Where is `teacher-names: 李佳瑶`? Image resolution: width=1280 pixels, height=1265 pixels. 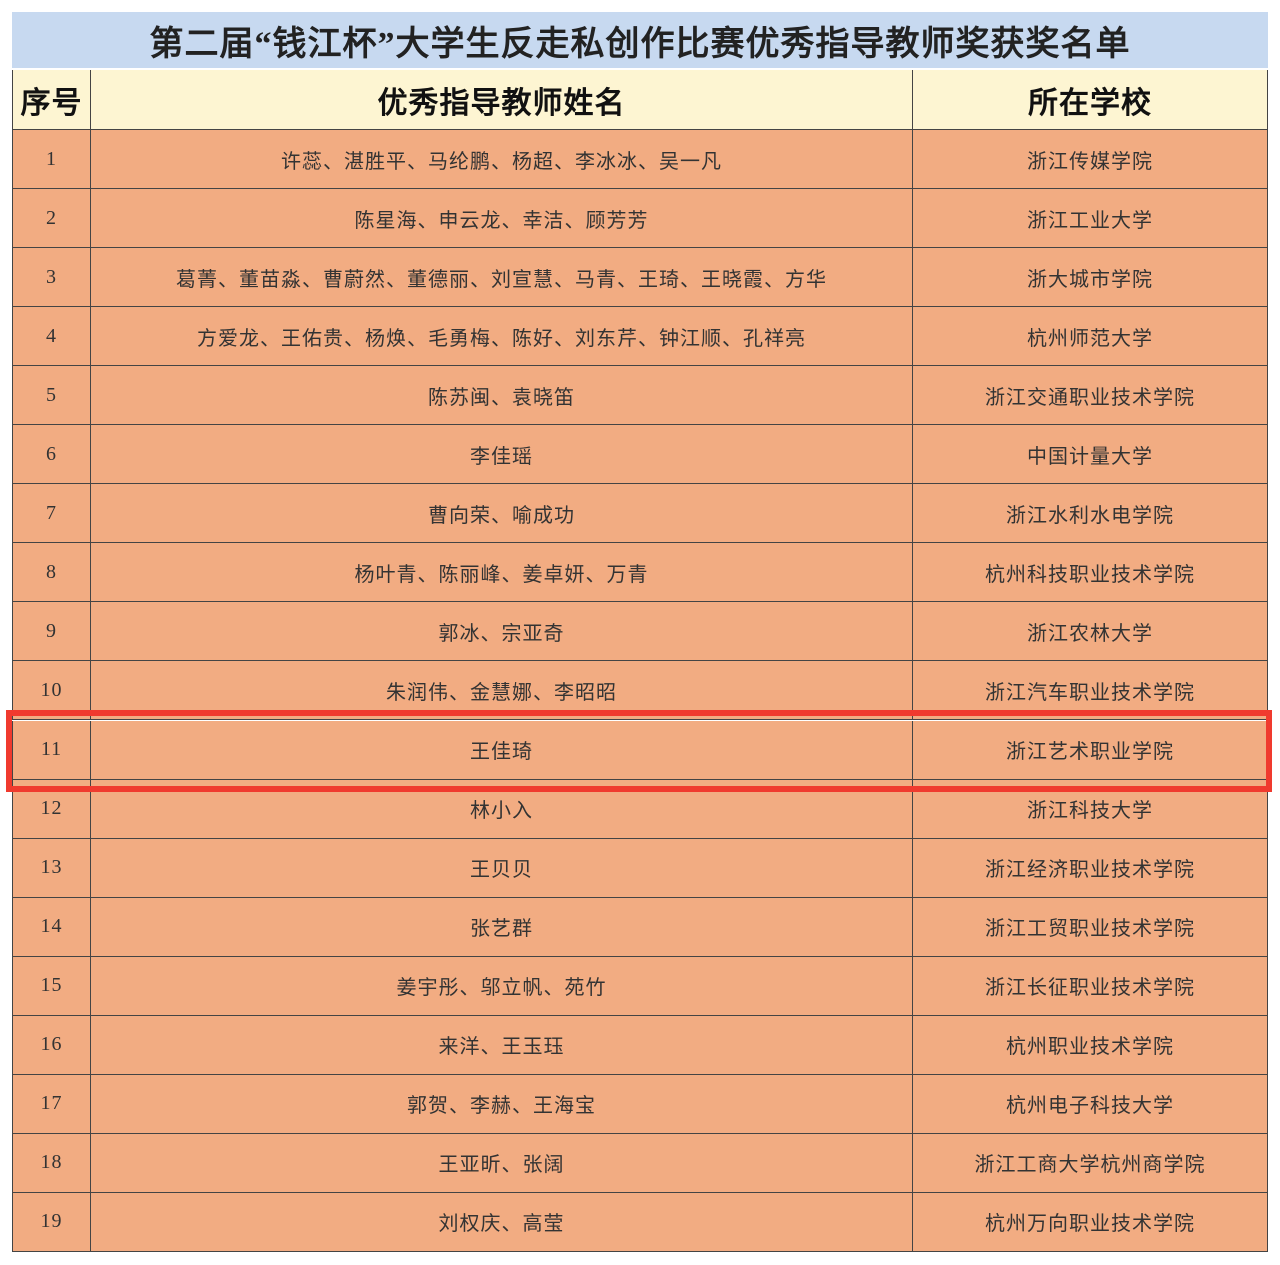
teacher-names: 李佳瑶 is located at coordinates (502, 455).